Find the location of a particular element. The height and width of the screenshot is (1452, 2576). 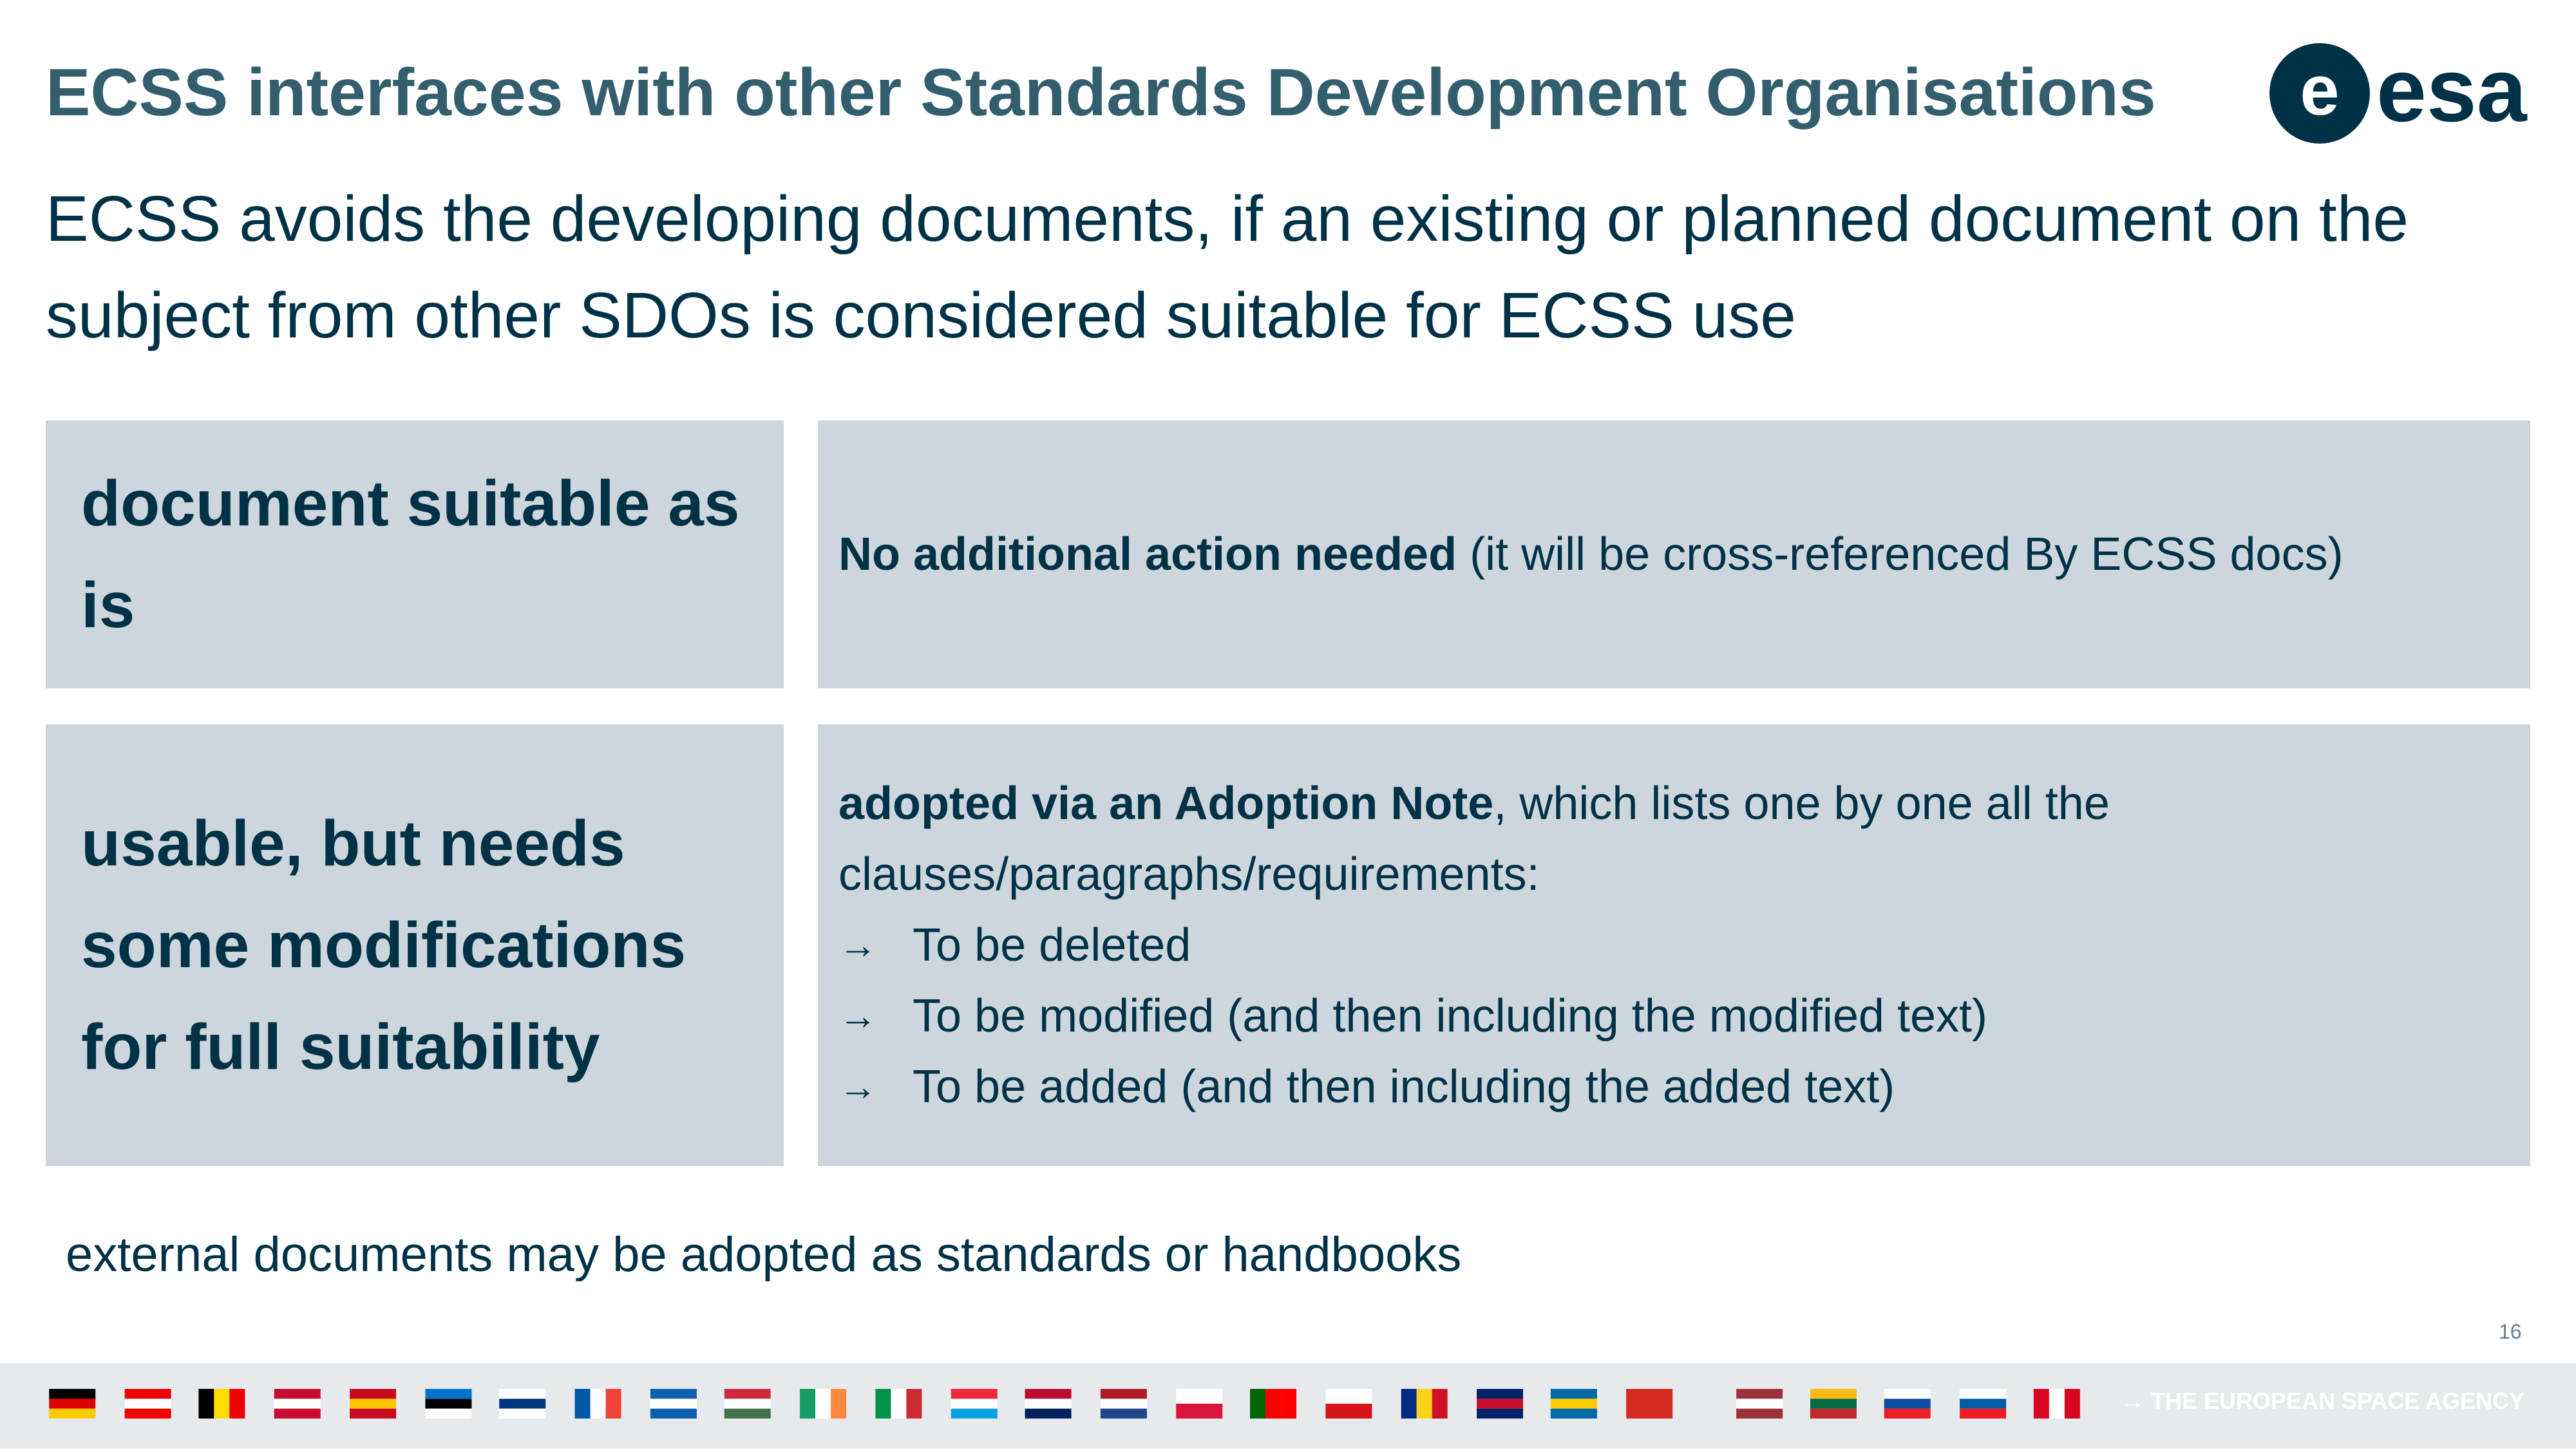

footer: → THE EUROPEAN SPACE AGENCY is located at coordinates (2322, 1401).